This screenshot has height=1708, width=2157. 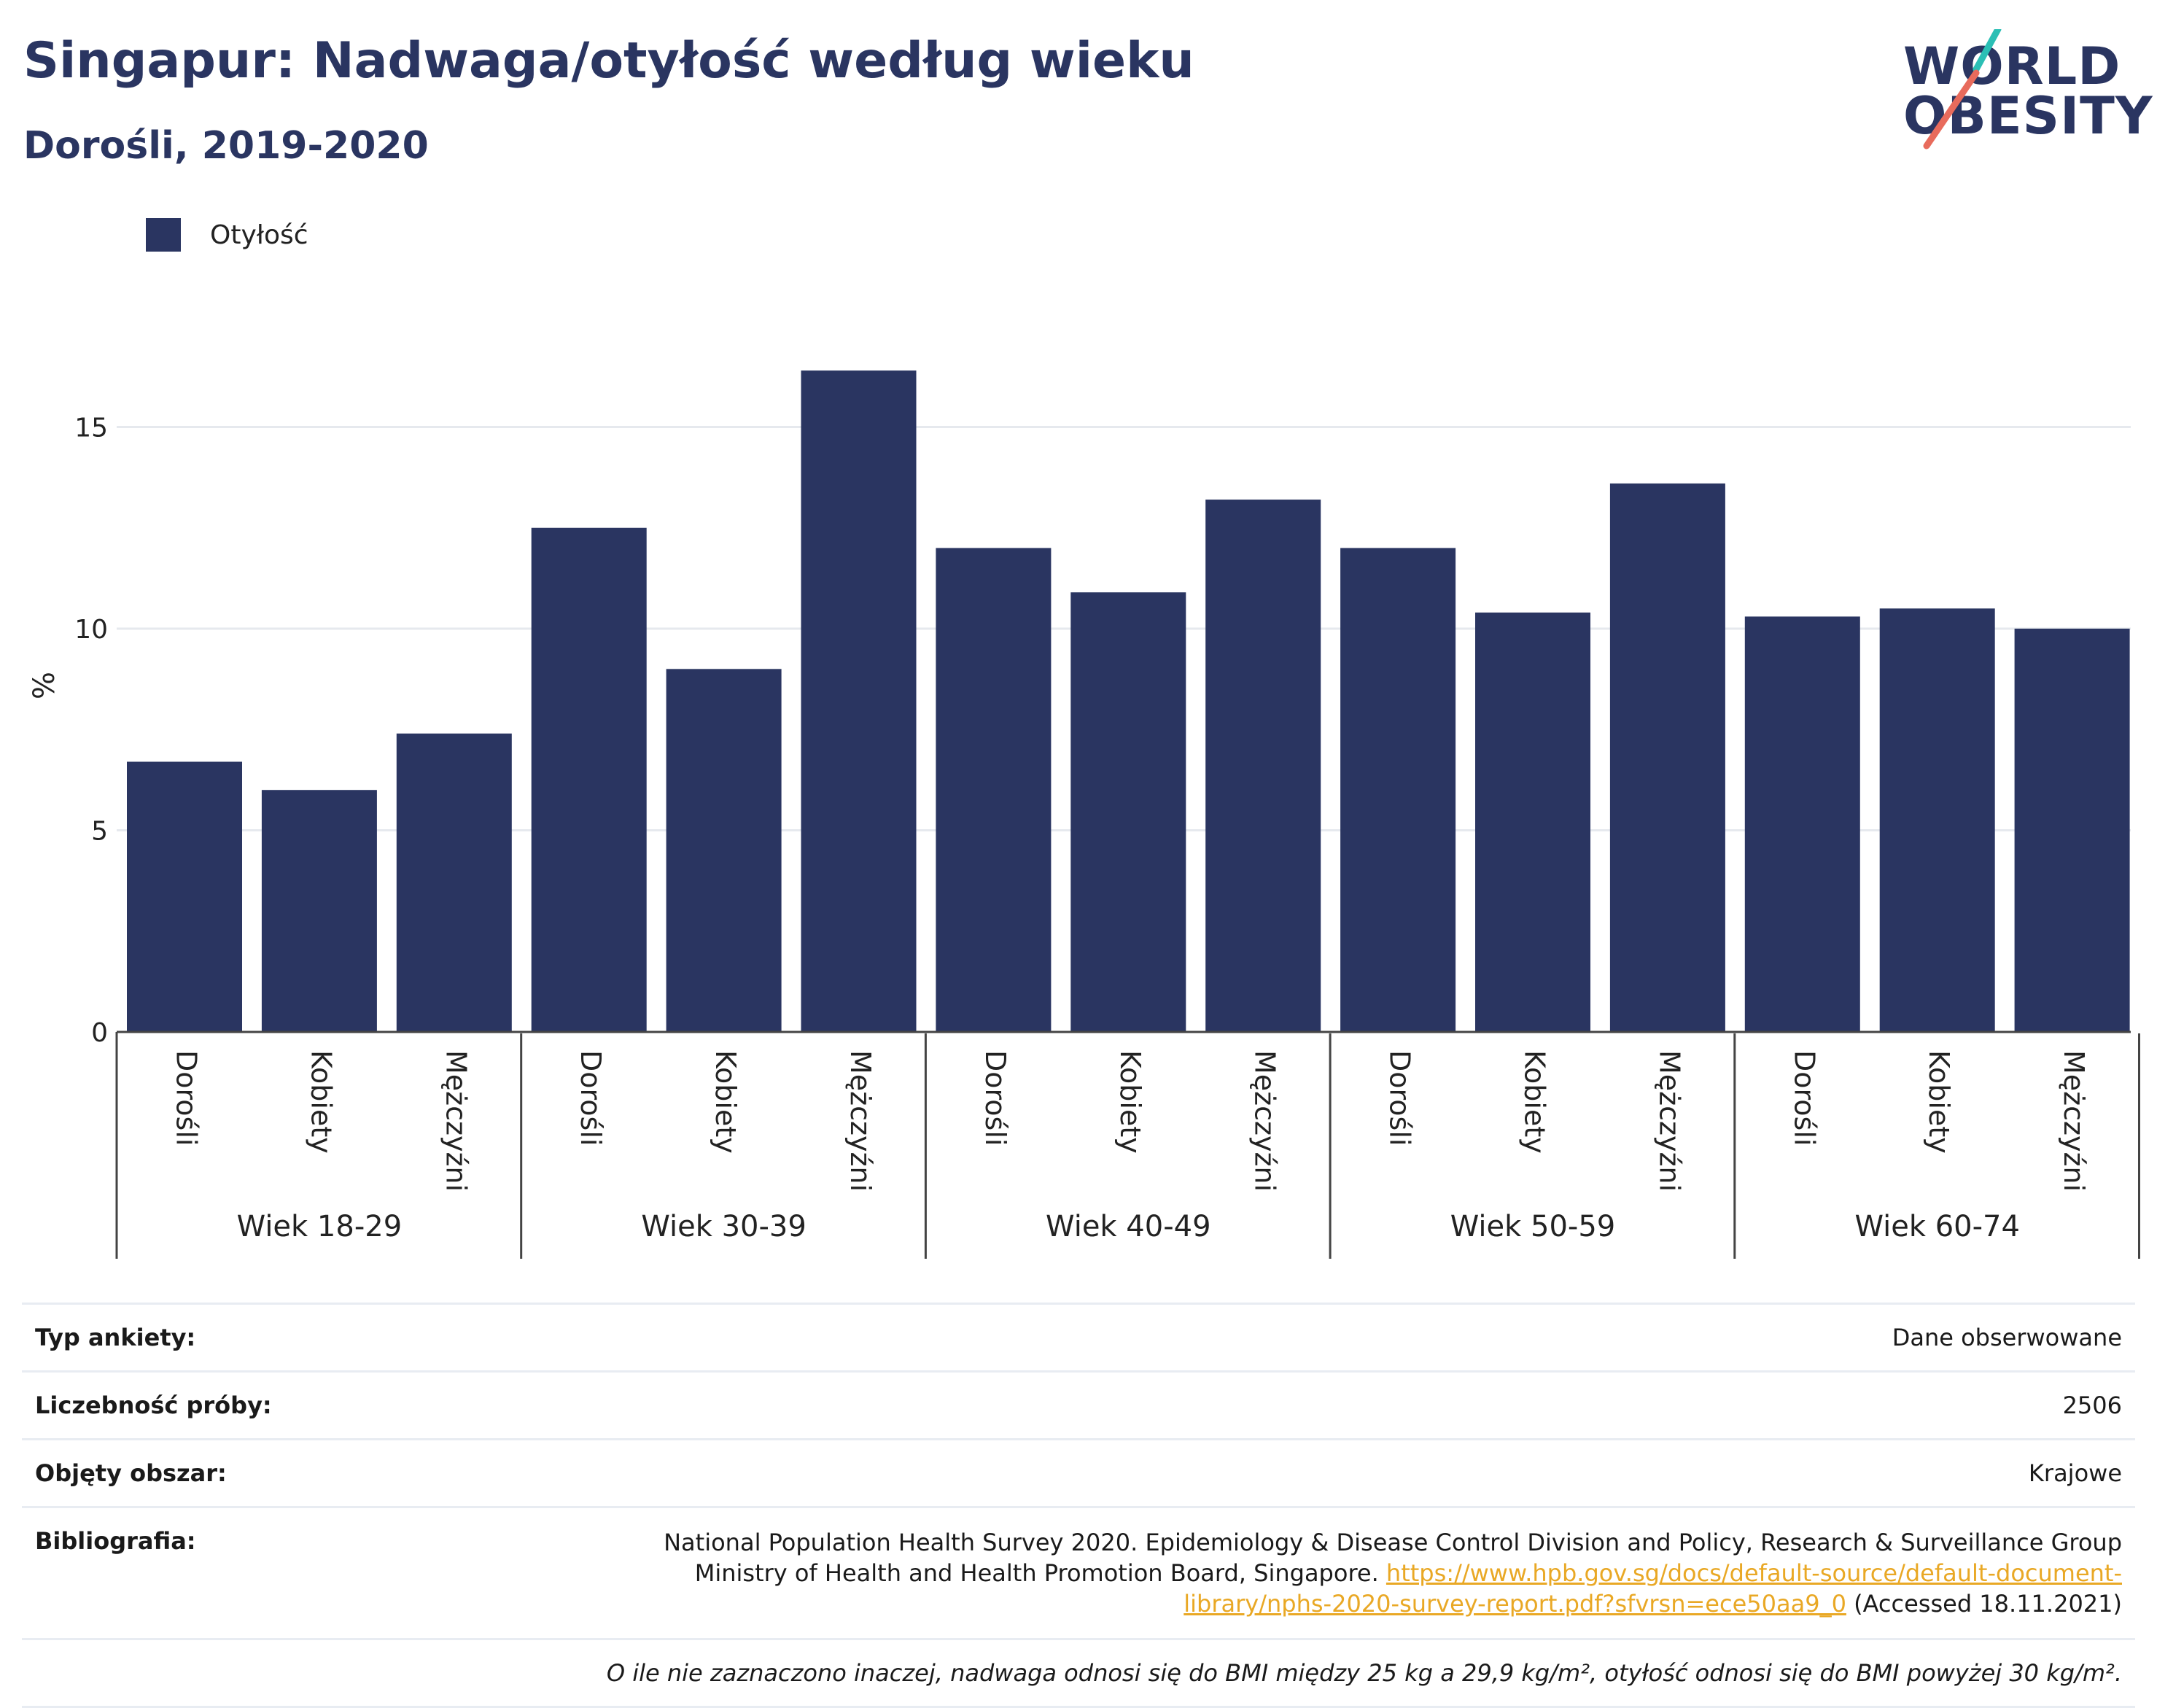 I want to click on chart-subtitle: Dorośli, 2019-2020, so click(x=226, y=146).